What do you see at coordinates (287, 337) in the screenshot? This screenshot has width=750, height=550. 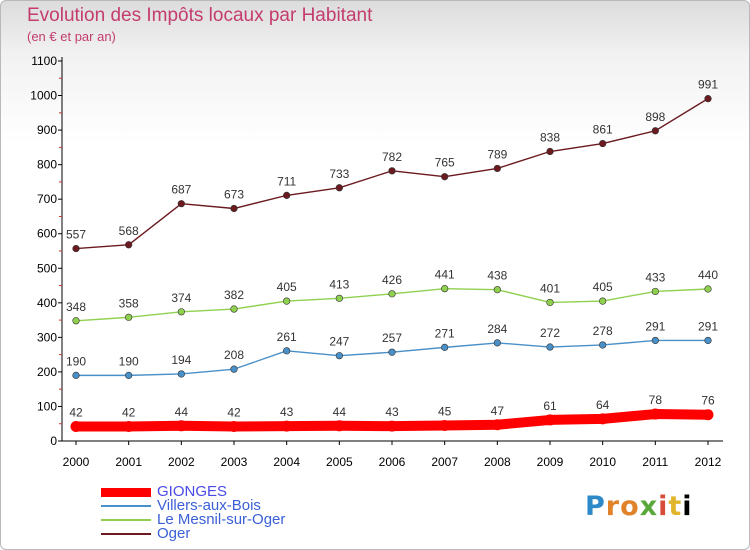 I see `data-label: 261` at bounding box center [287, 337].